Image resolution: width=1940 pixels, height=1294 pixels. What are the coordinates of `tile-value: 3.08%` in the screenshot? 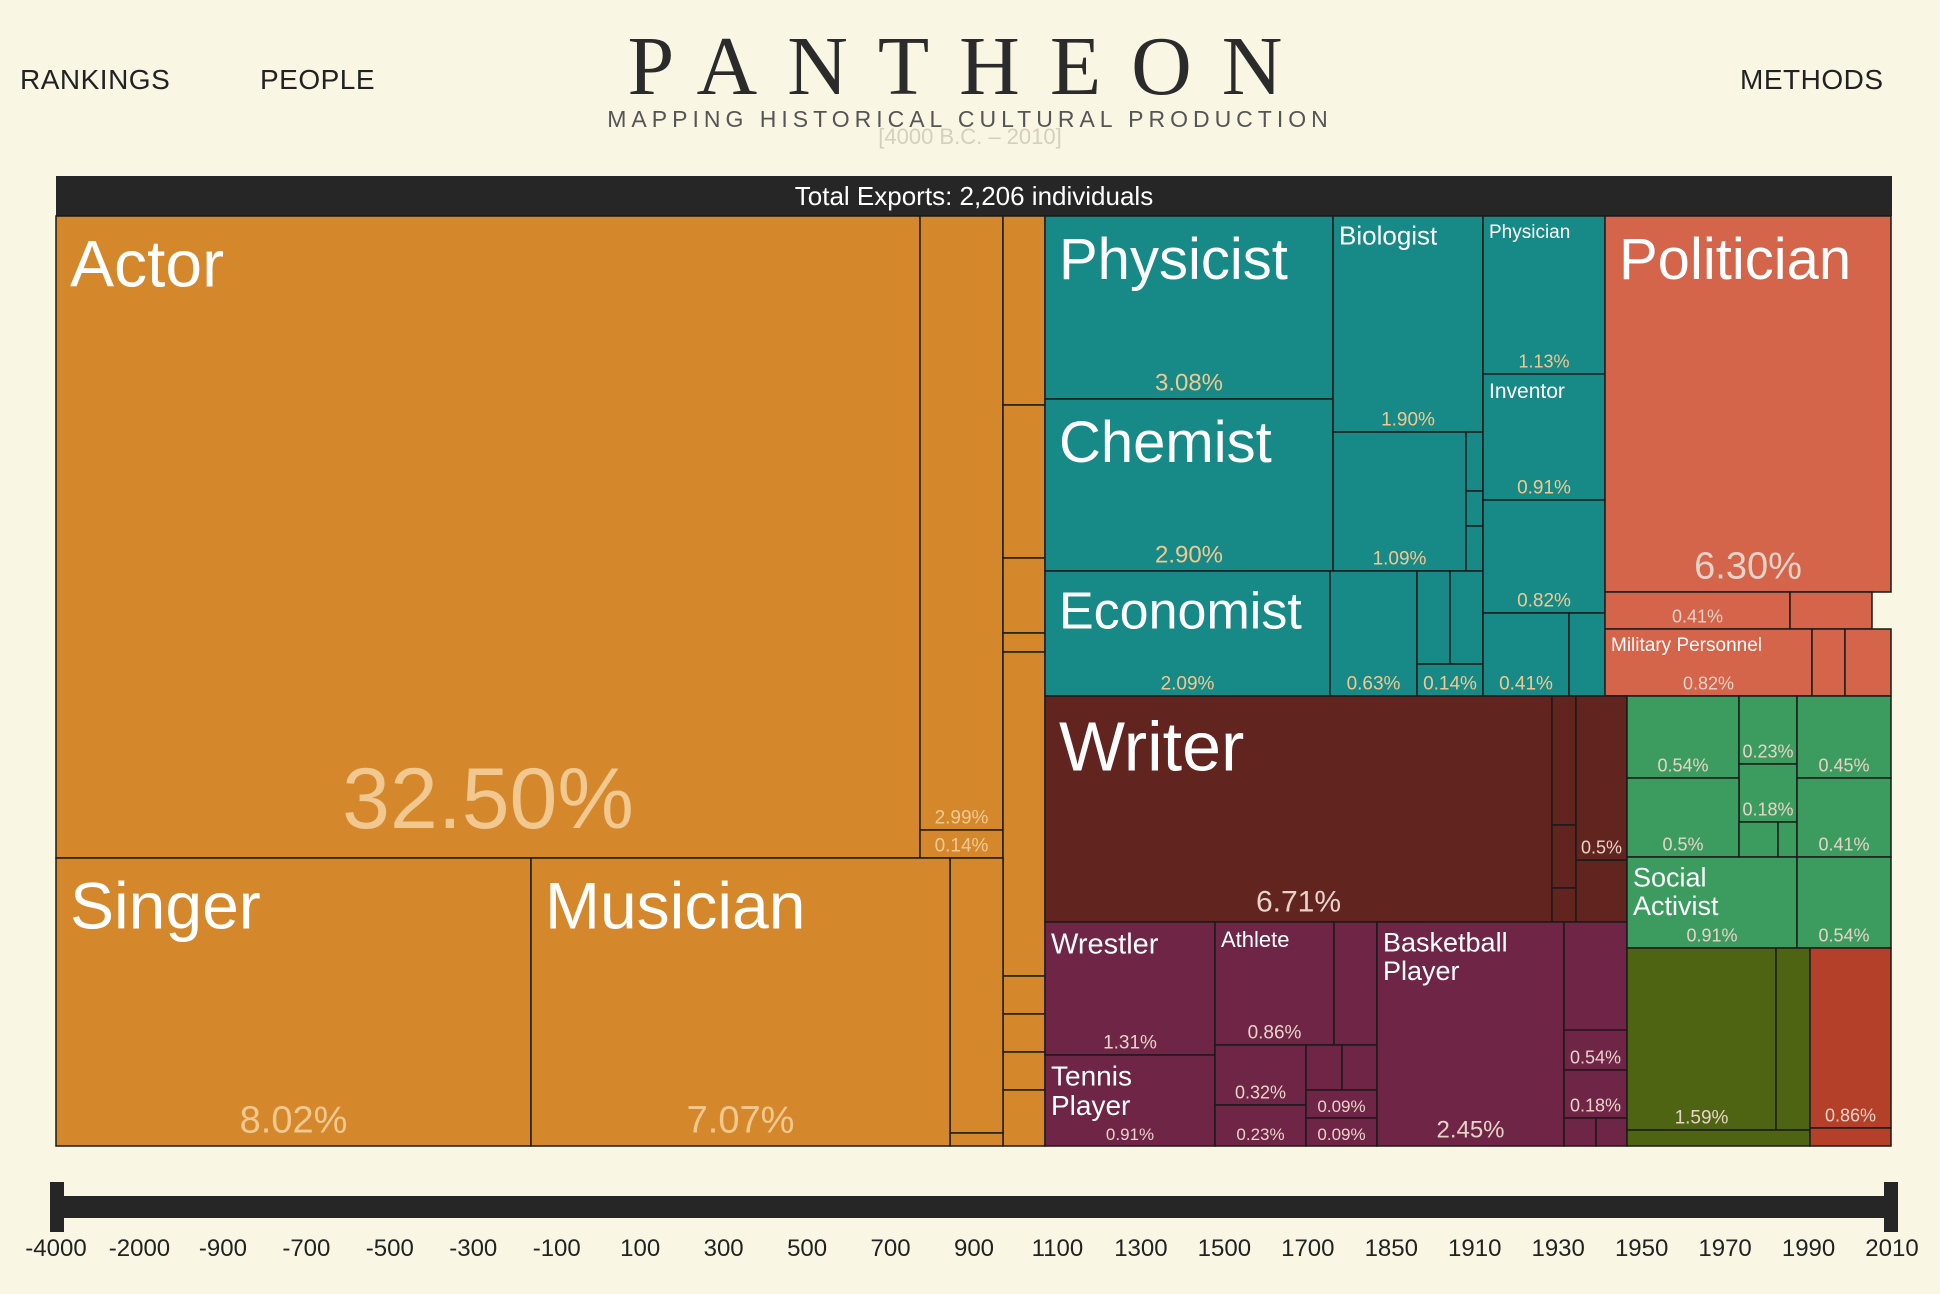 It's located at (1189, 383).